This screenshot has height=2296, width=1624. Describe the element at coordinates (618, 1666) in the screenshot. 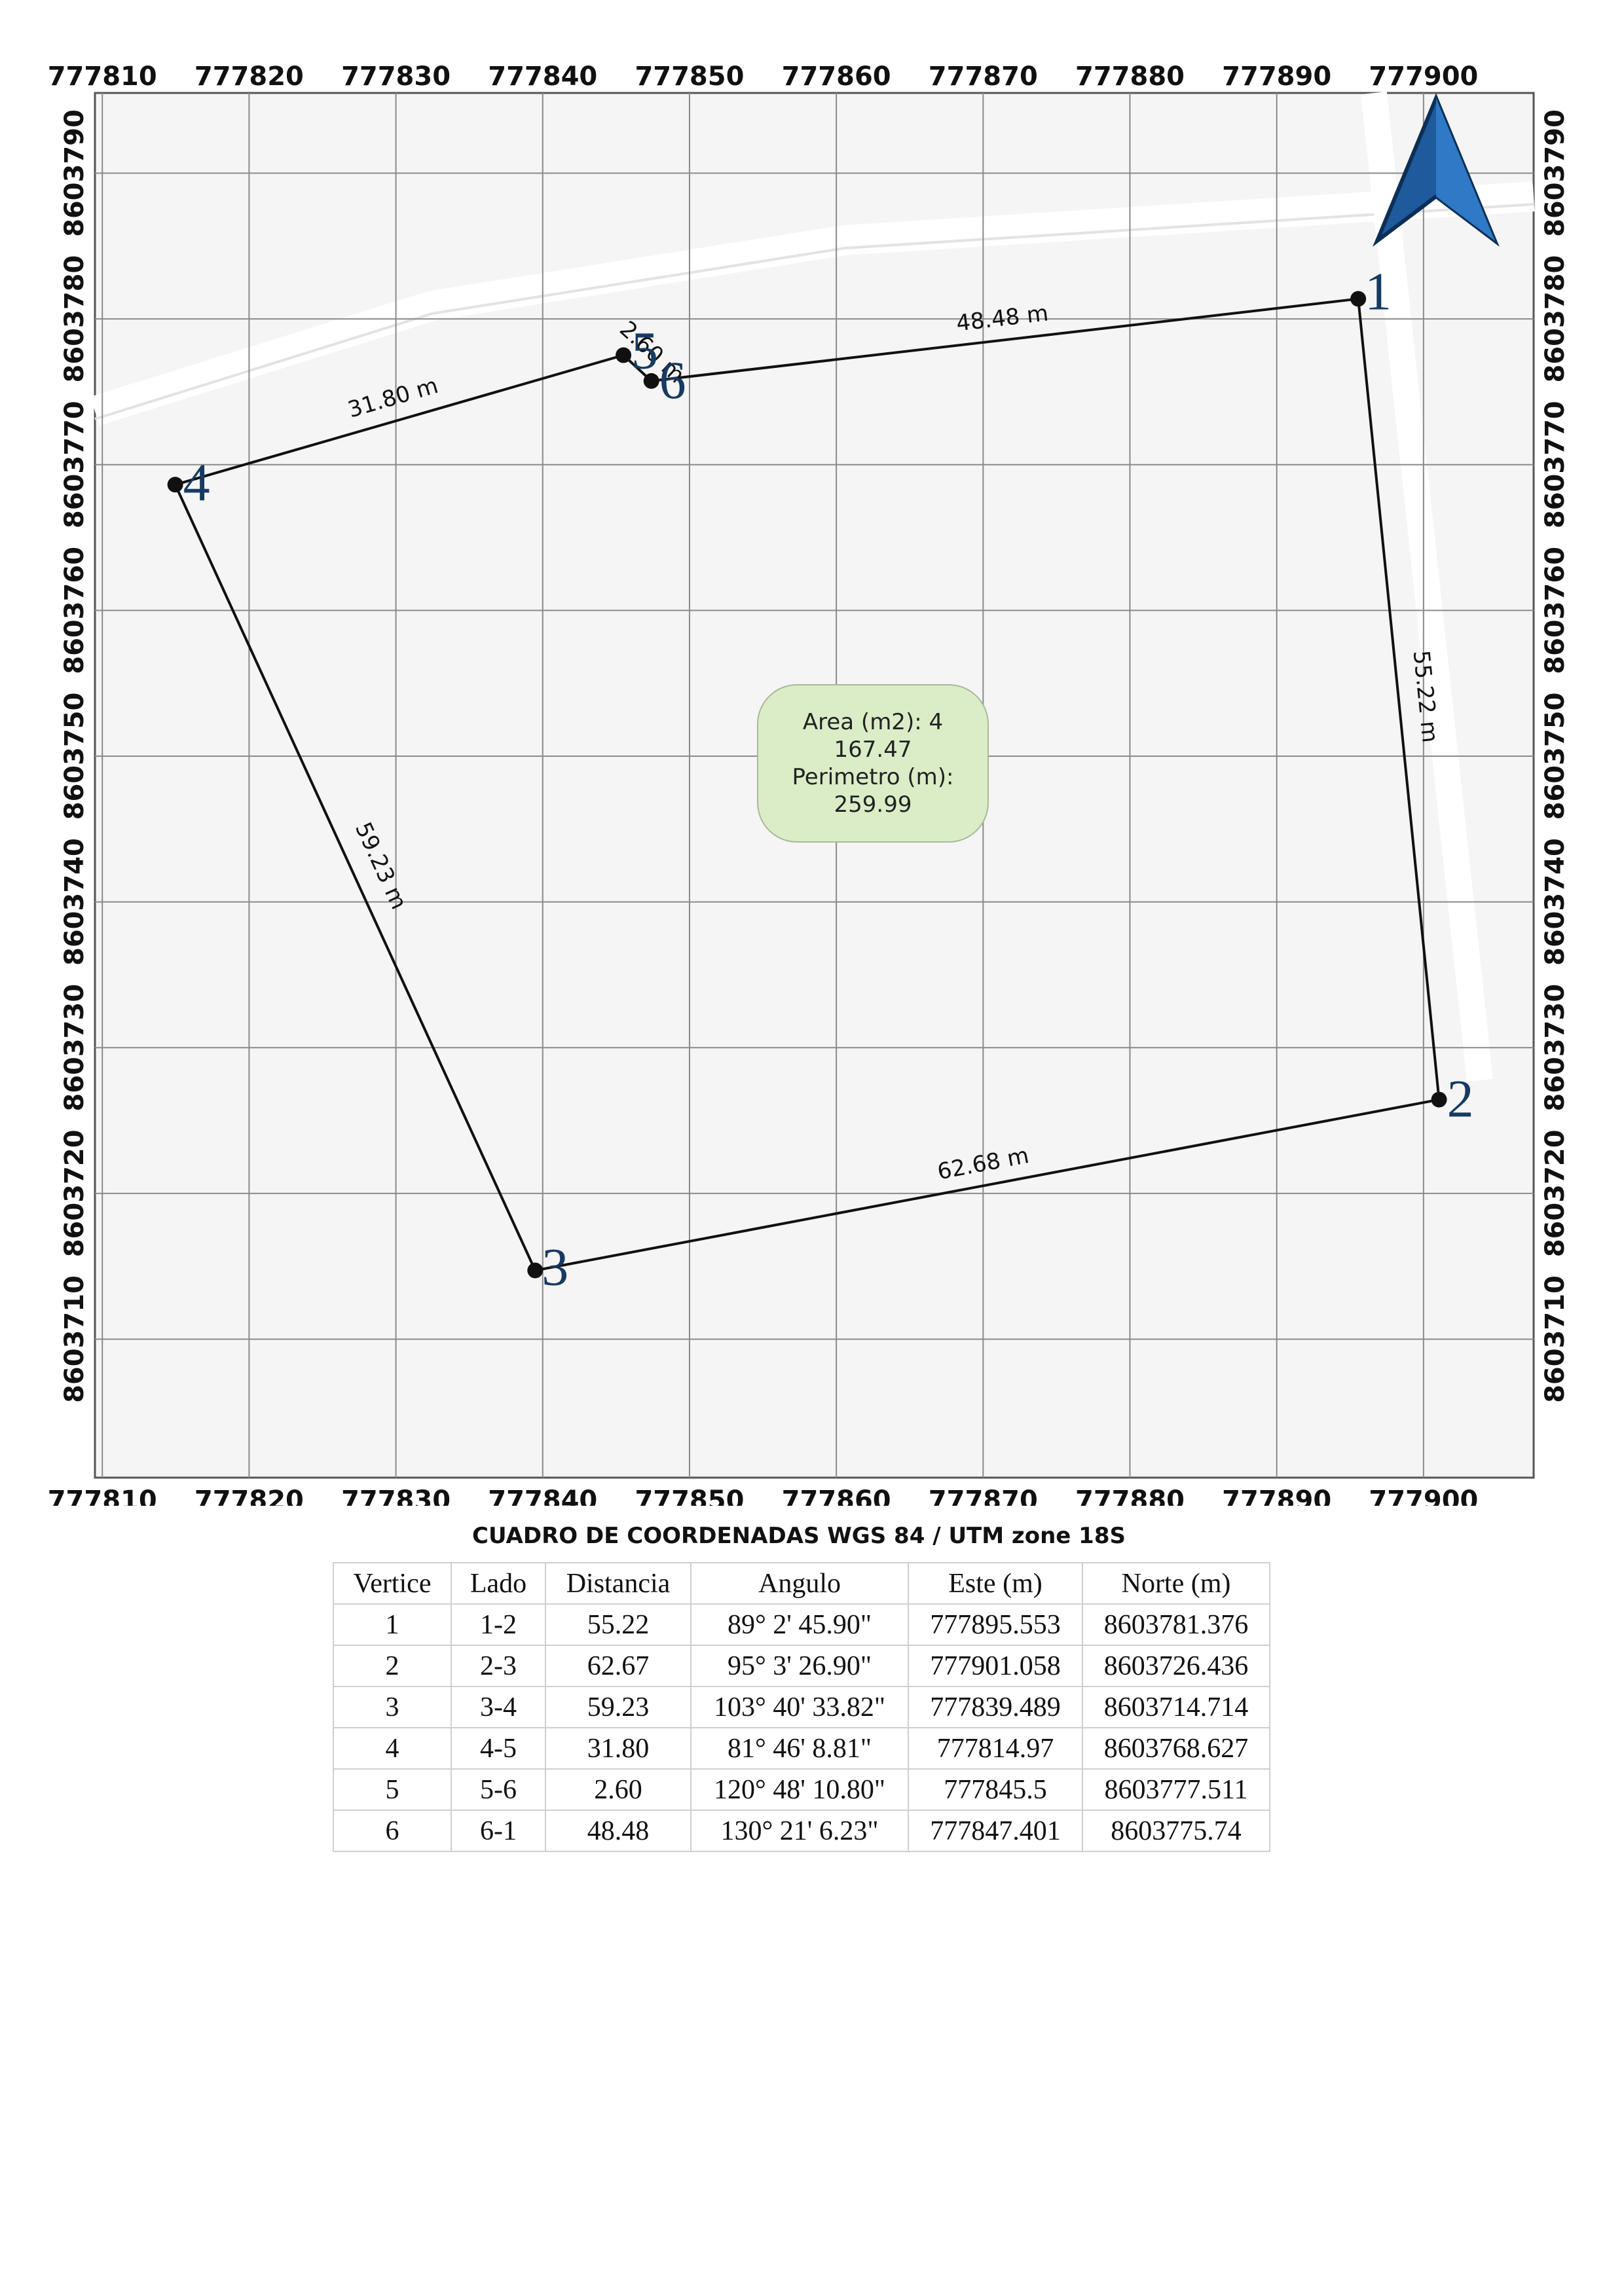

I see `table-cell: 62.67` at that location.